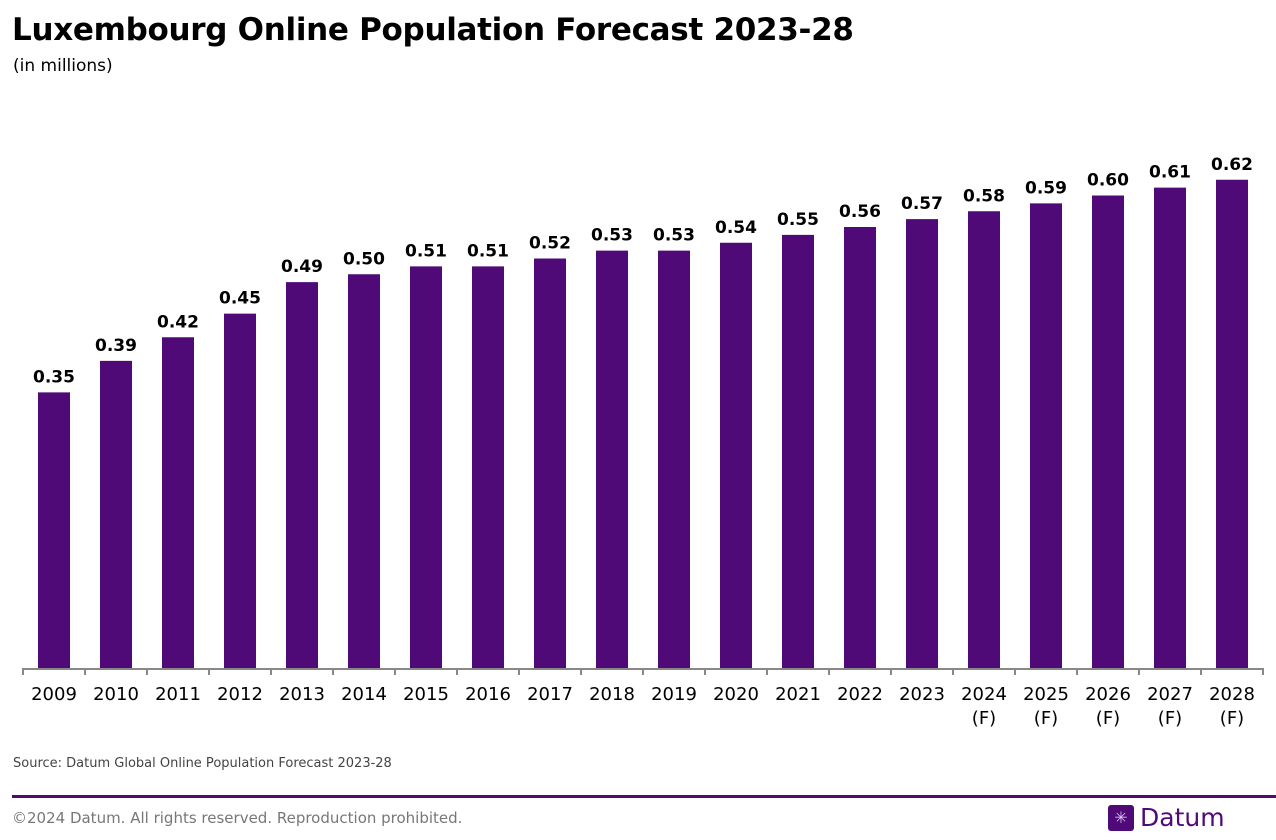 This screenshot has height=840, width=1276. I want to click on x-tick-label: 2024 (F), so click(984, 706).